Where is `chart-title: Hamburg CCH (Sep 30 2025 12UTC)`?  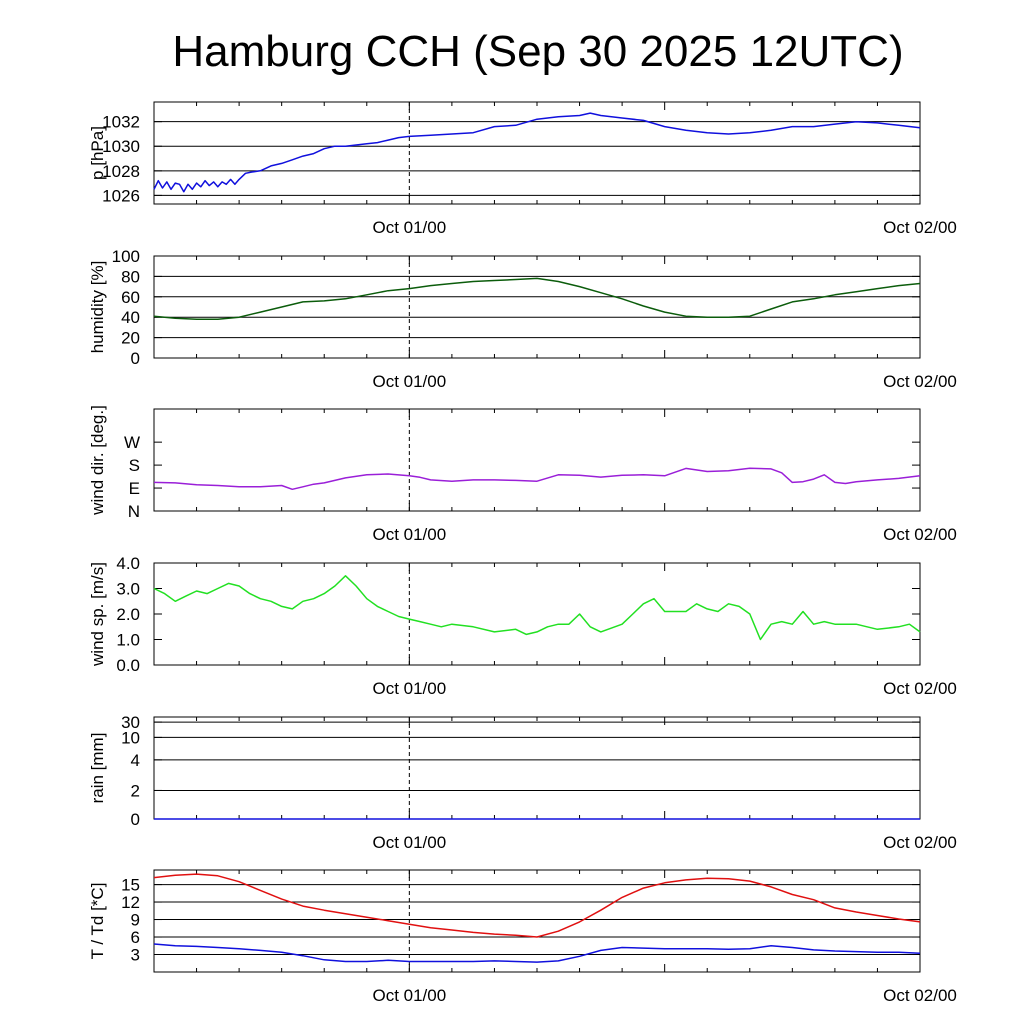
chart-title: Hamburg CCH (Sep 30 2025 12UTC) is located at coordinates (537, 51).